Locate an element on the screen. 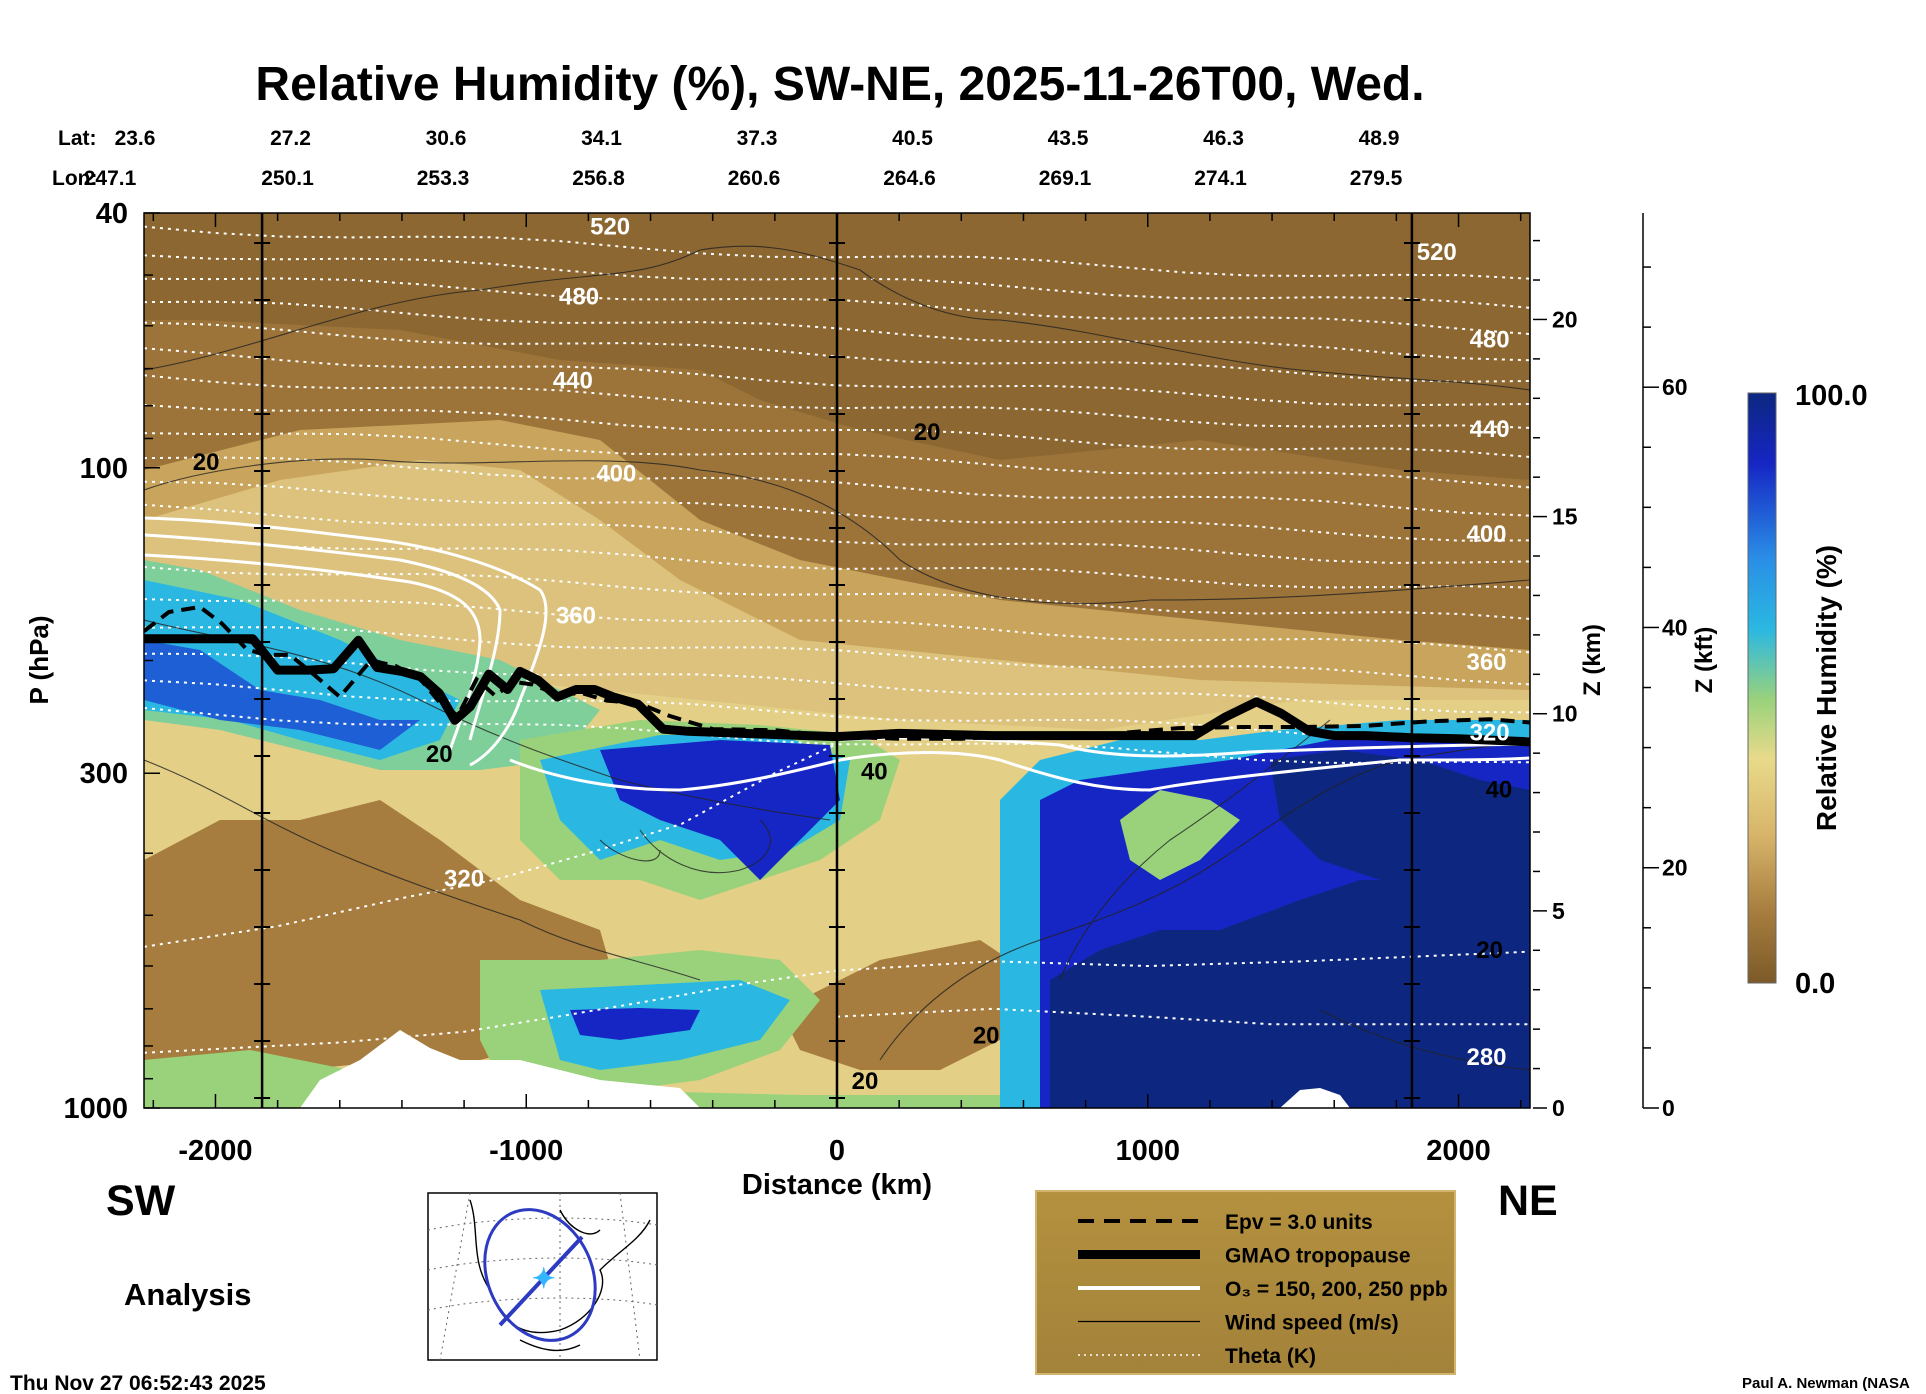 Image resolution: width=1926 pixels, height=1394 pixels. terrain-mask-east is located at coordinates (1315, 1098).